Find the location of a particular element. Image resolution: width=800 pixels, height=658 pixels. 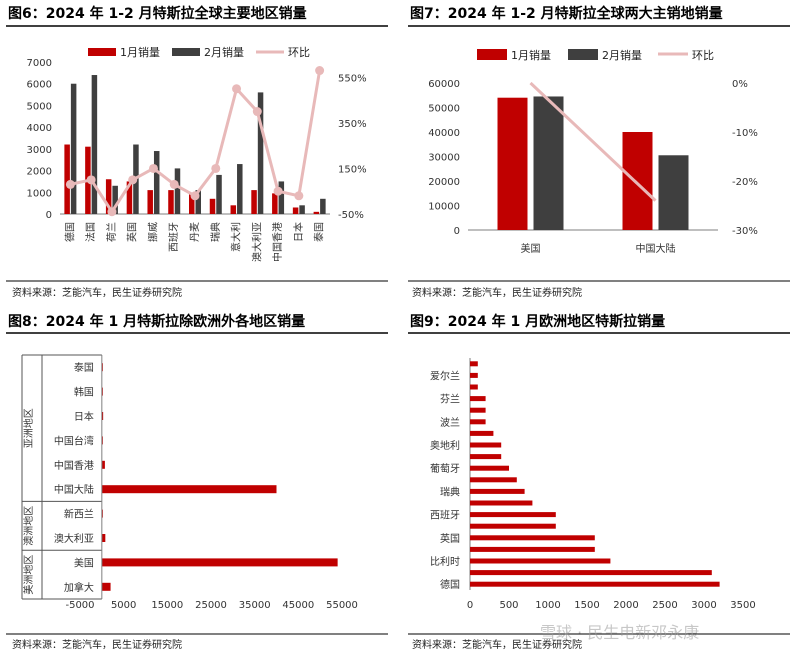

fig6-y2-tick-0: -50% is located at coordinates (351, 215).